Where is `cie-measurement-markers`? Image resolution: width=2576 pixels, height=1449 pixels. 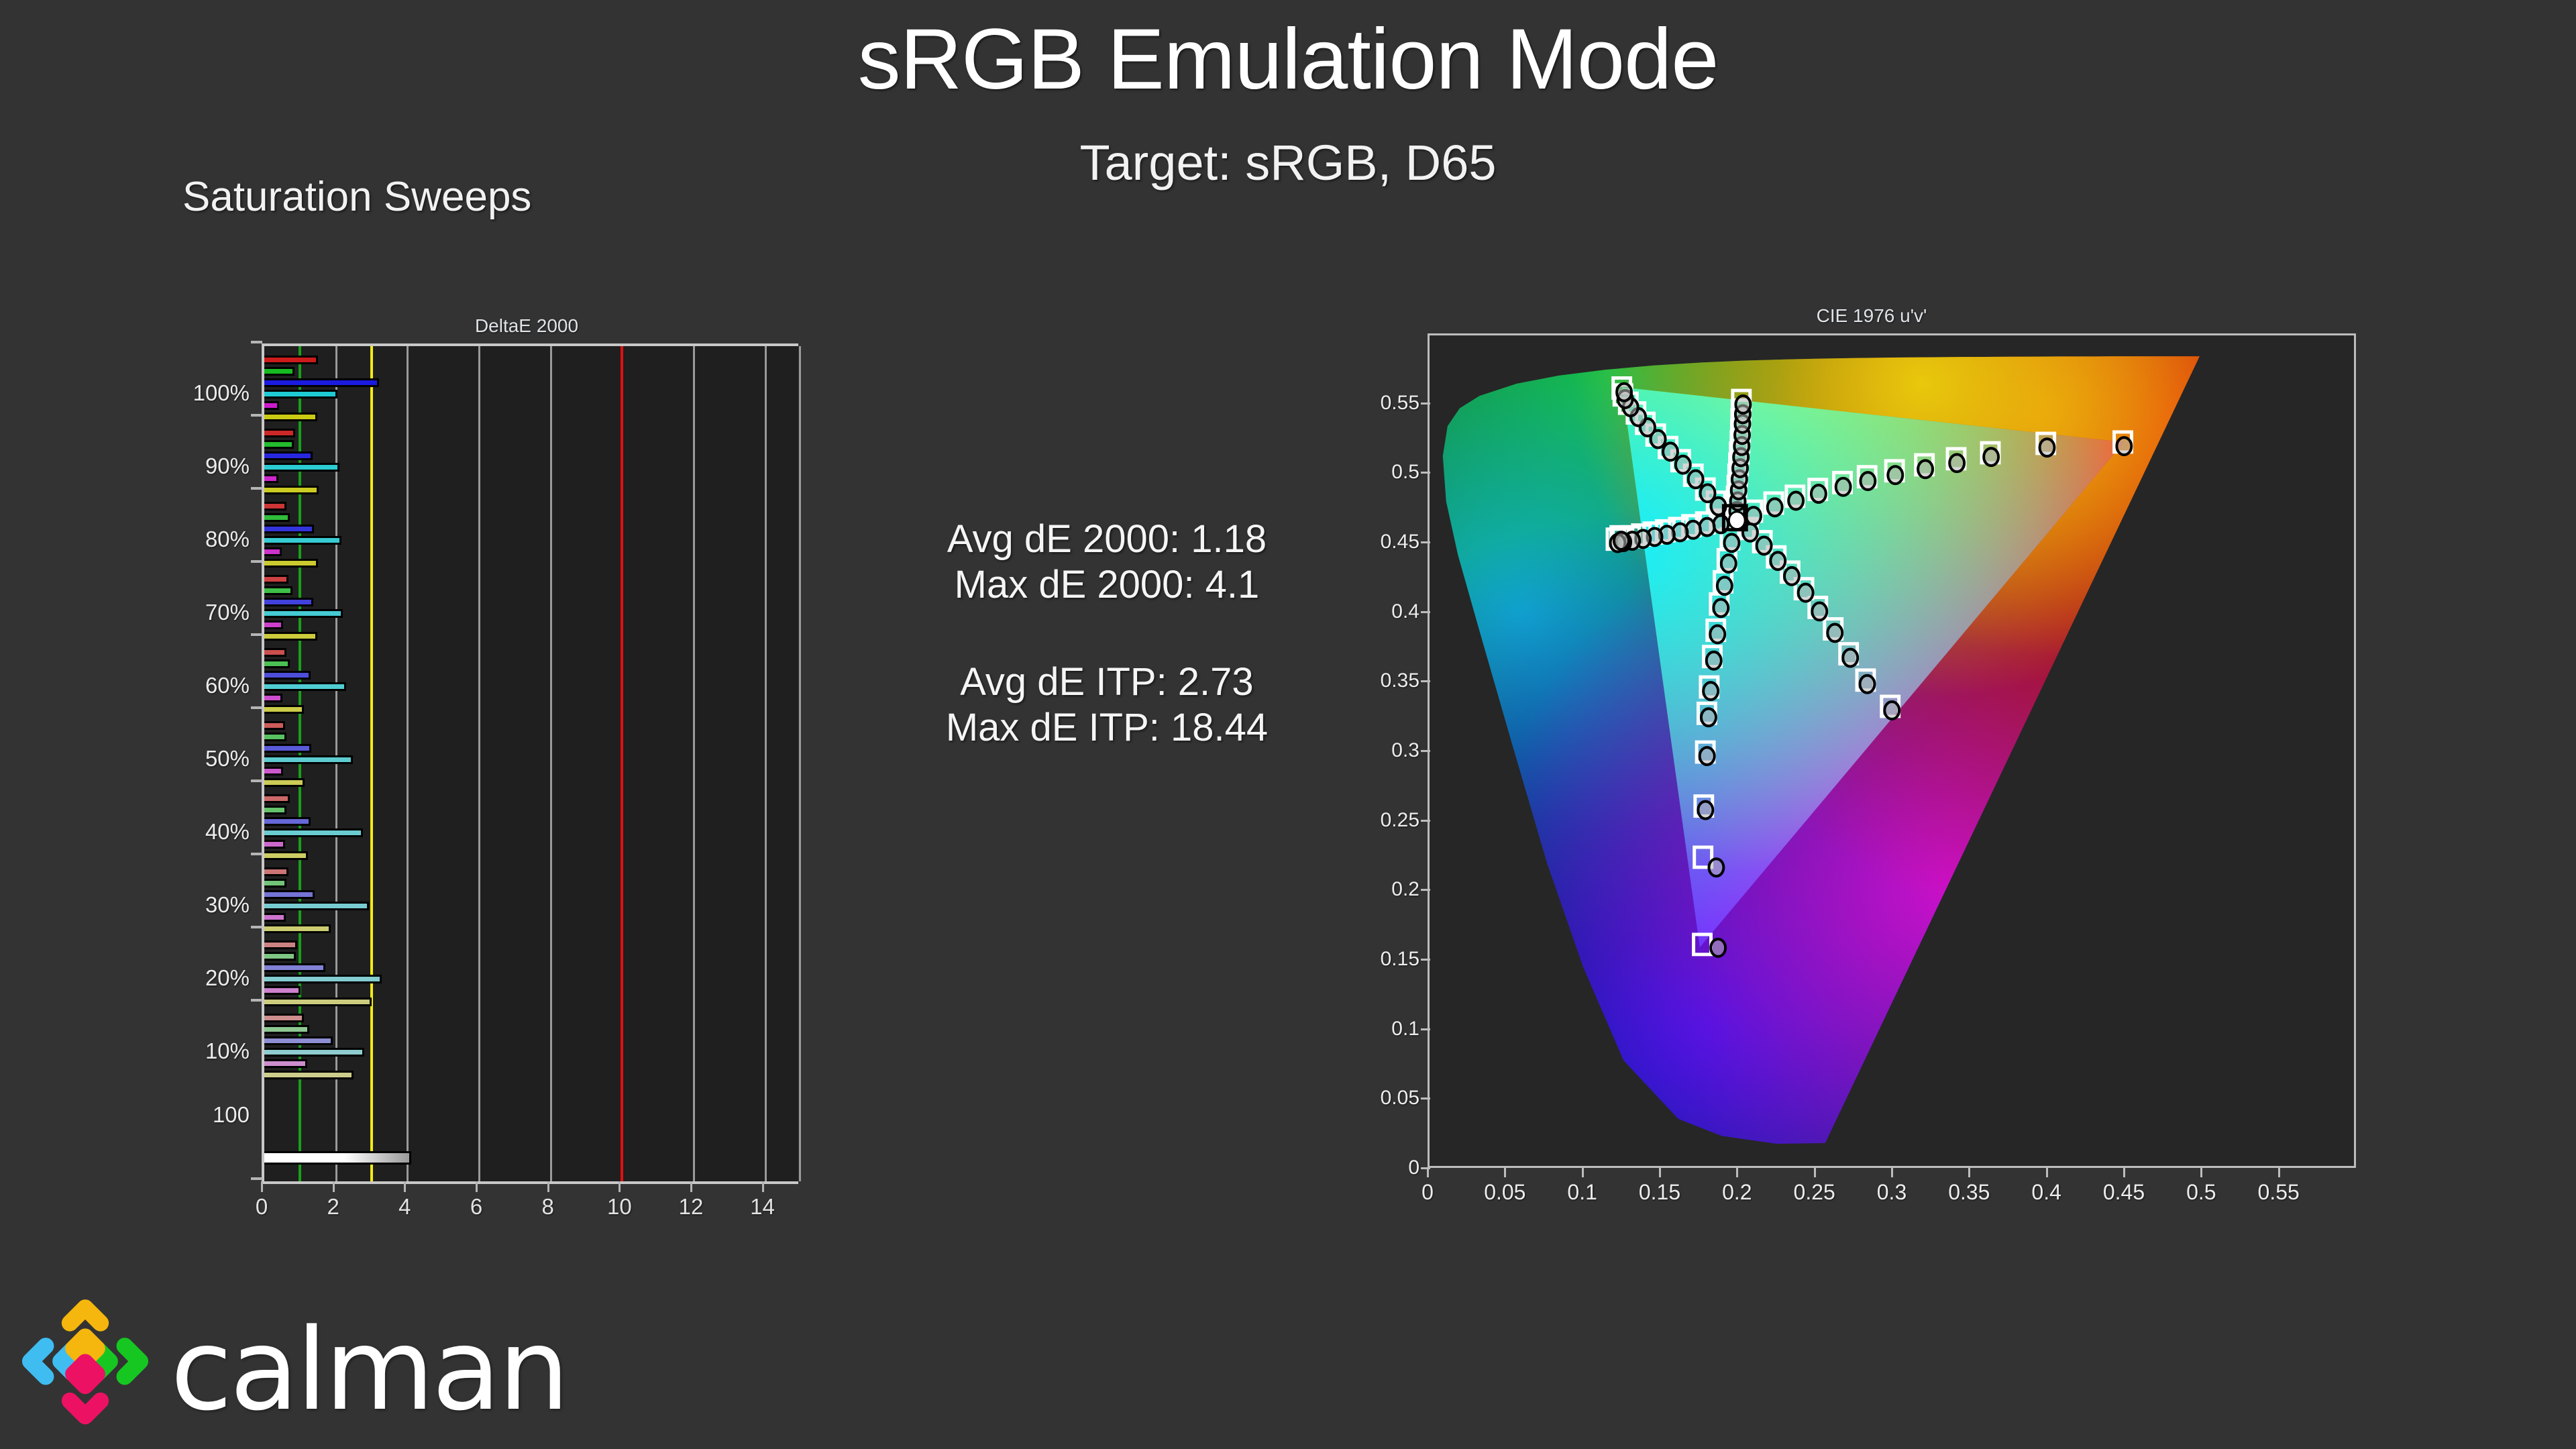 cie-measurement-markers is located at coordinates (1869, 667).